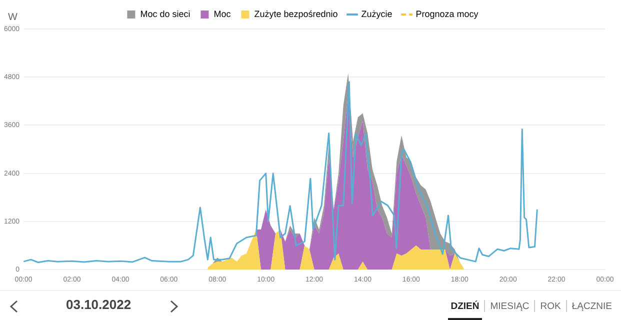  I want to click on text: DZIEŃ, so click(465, 306).